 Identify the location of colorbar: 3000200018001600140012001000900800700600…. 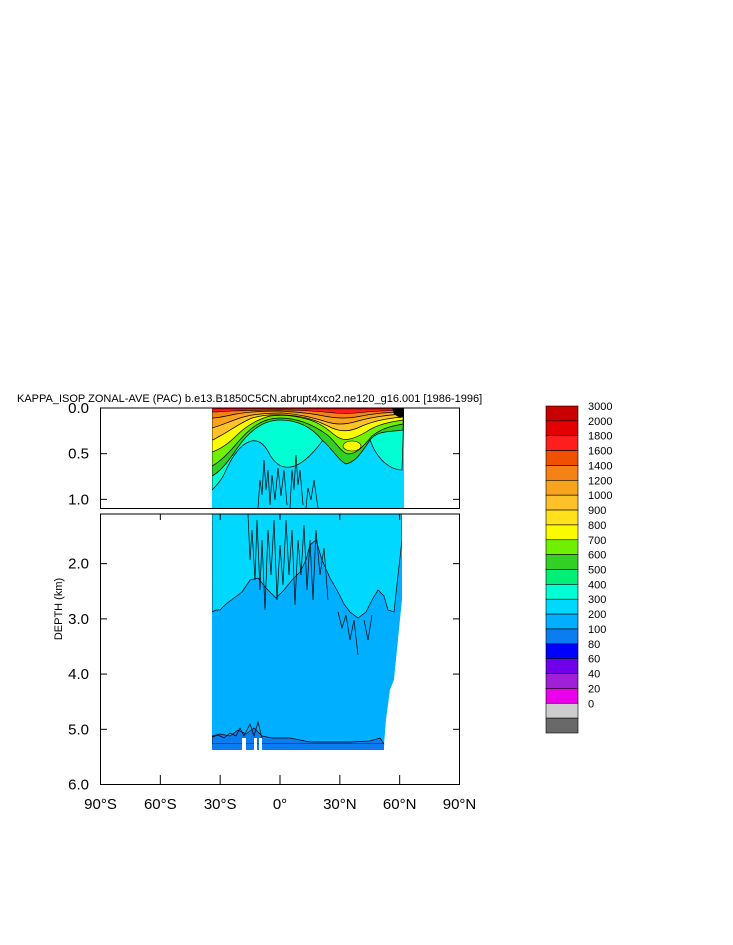
(578, 567).